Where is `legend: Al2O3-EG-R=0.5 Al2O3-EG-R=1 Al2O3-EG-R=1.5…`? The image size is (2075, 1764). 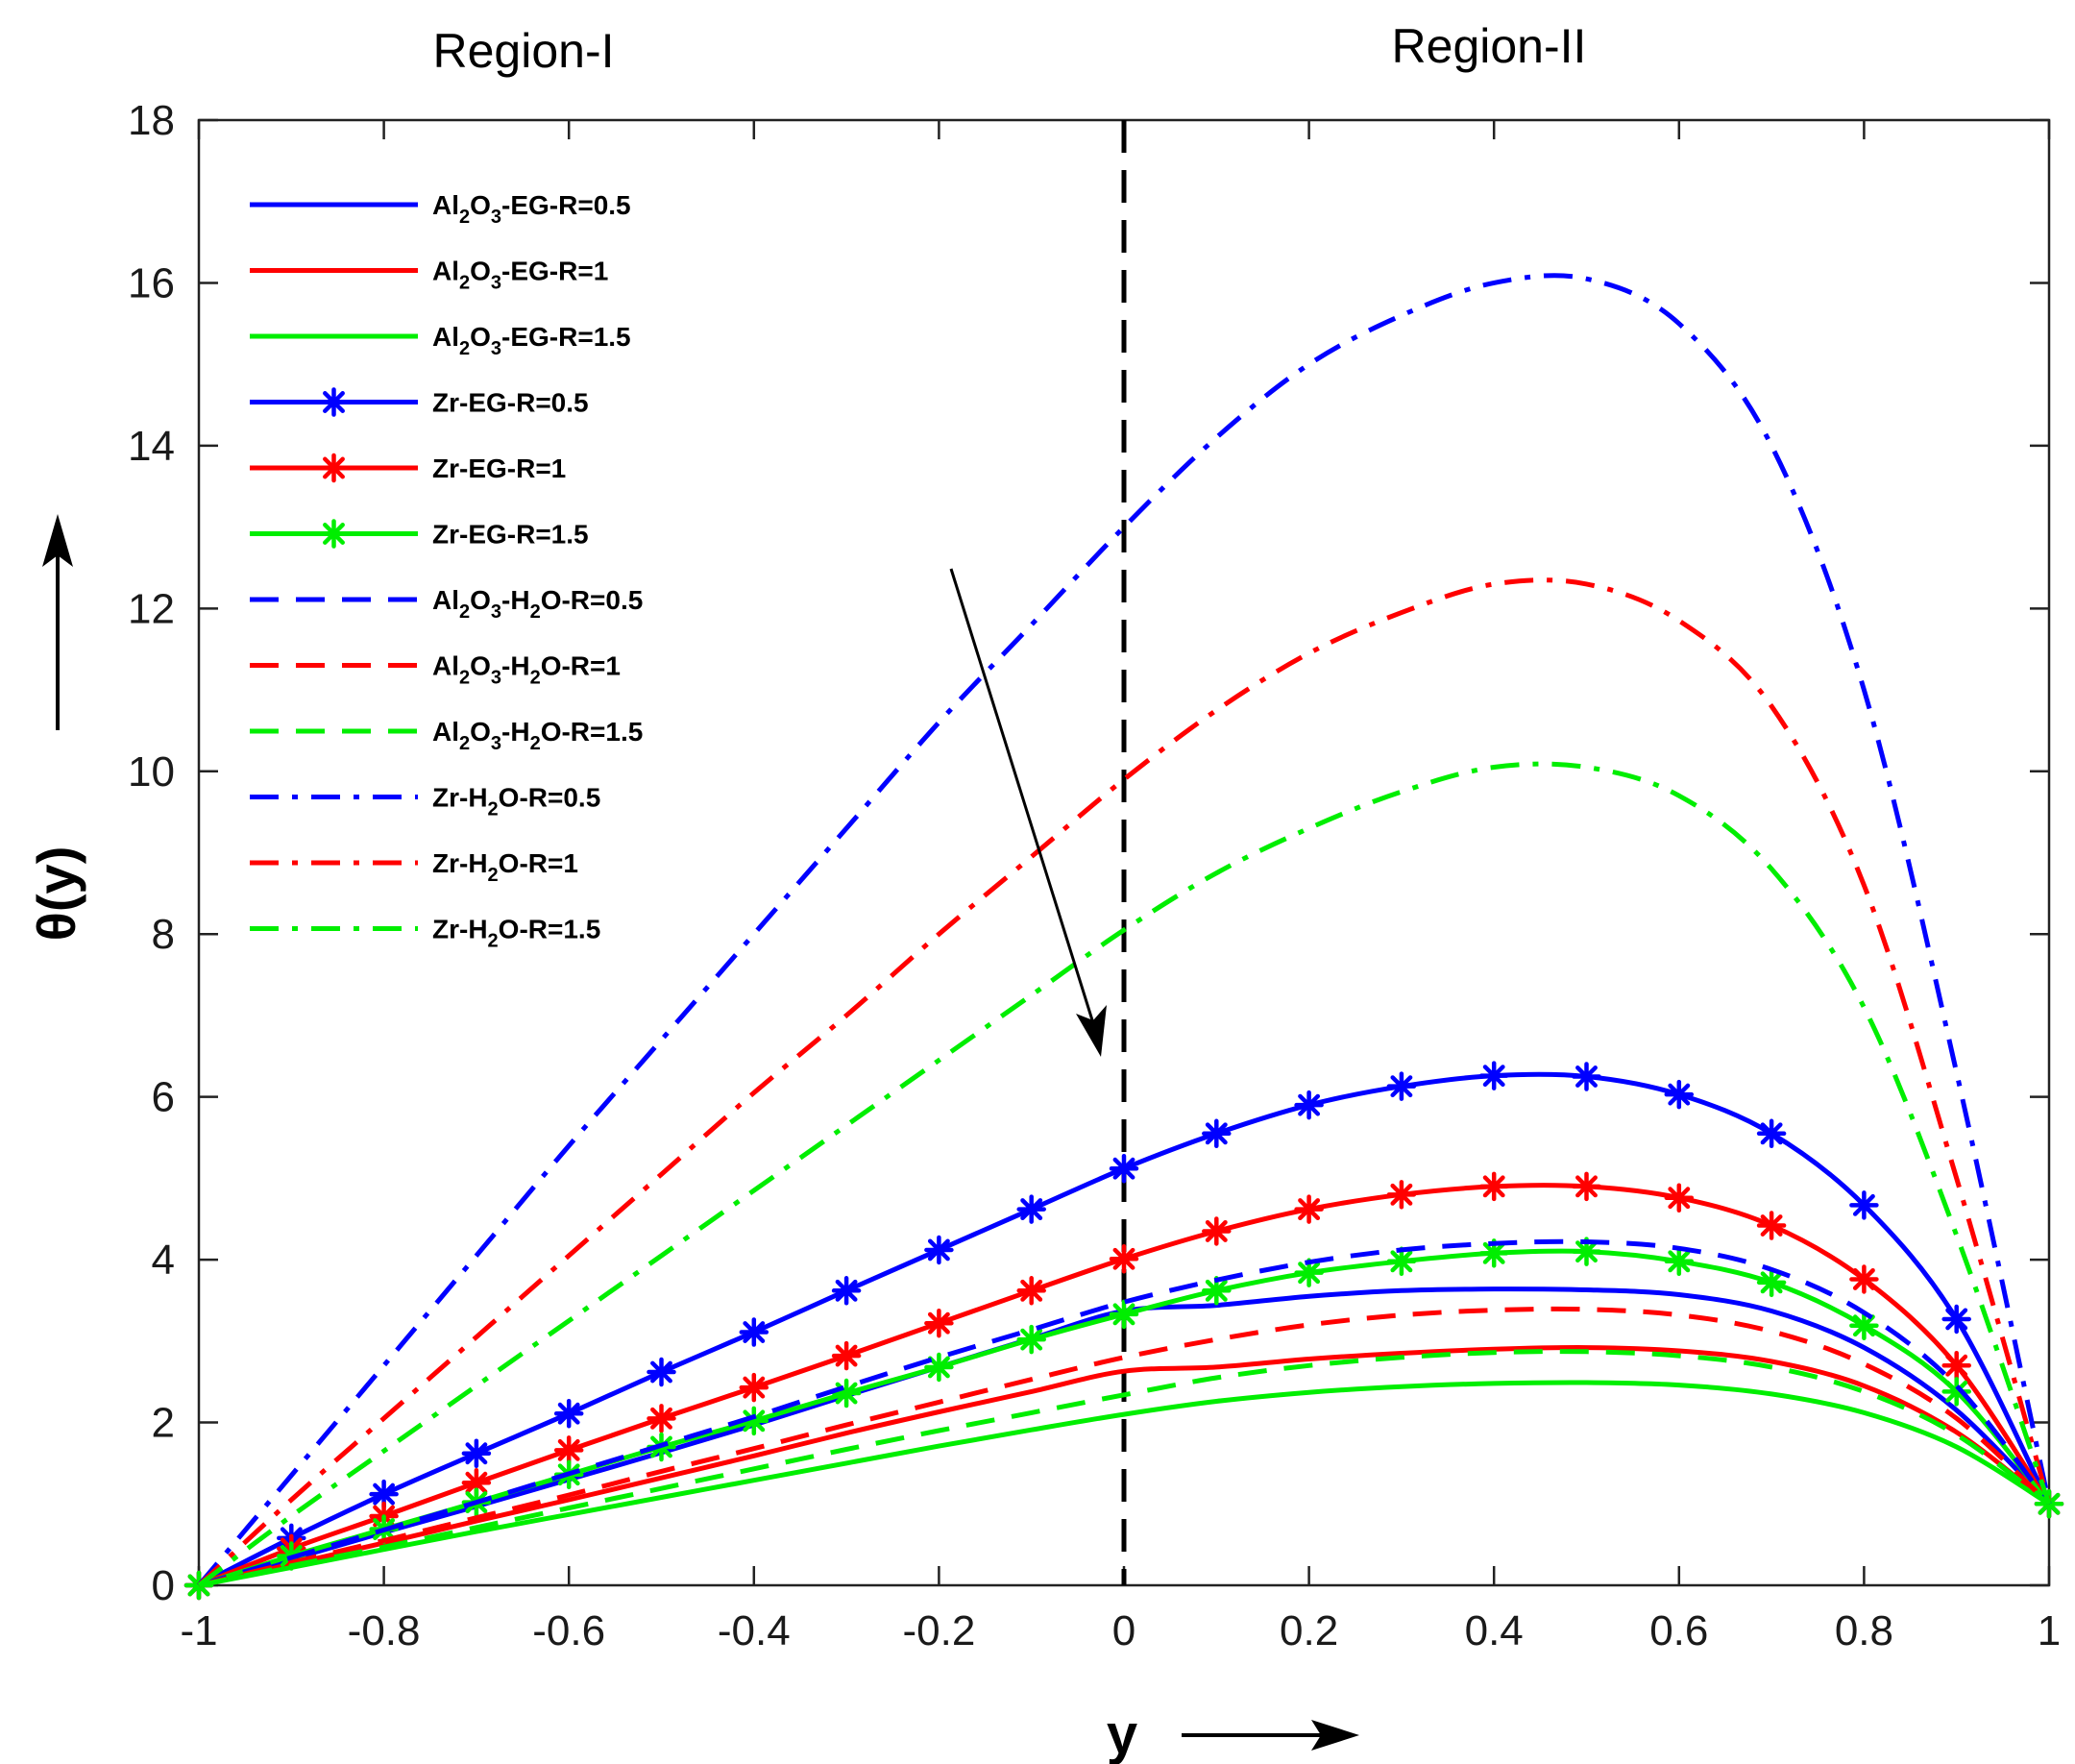 legend: Al2O3-EG-R=0.5 Al2O3-EG-R=1 Al2O3-EG-R=1.5… is located at coordinates (446, 571).